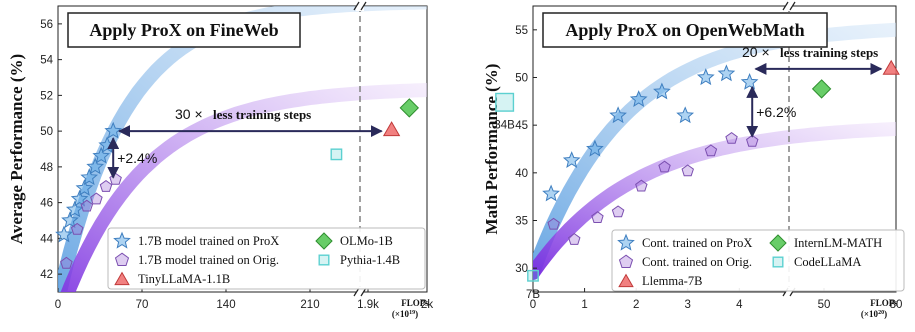 The height and width of the screenshot is (332, 915). What do you see at coordinates (584, 305) in the screenshot?
I see `x-tick-label: 1` at bounding box center [584, 305].